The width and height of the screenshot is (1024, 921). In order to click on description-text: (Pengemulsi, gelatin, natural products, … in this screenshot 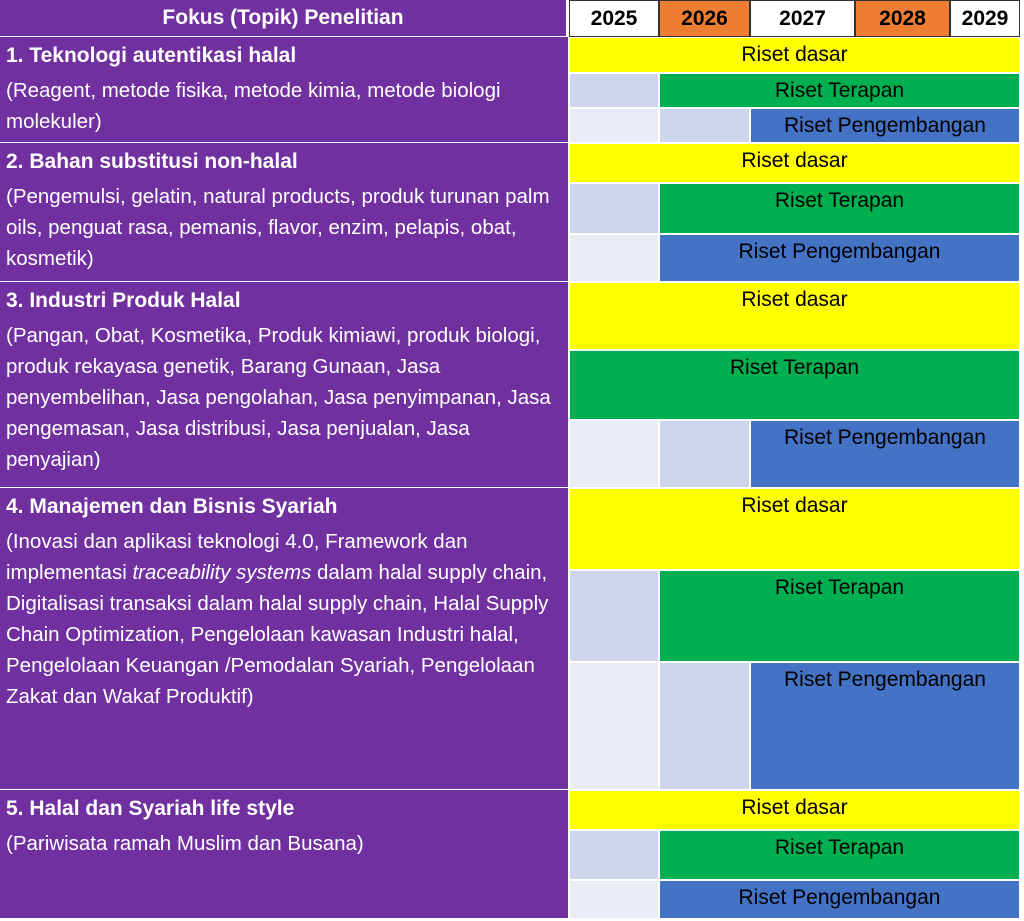, I will do `click(278, 227)`.